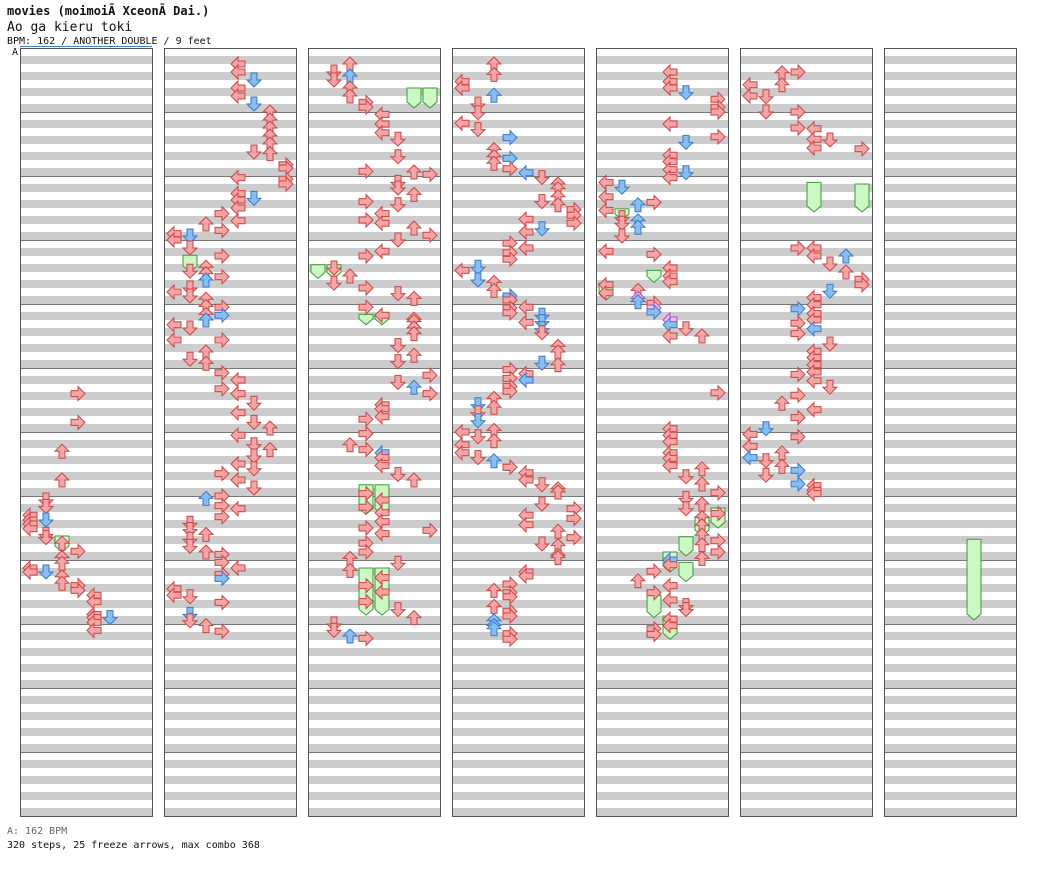 The height and width of the screenshot is (876, 1040). What do you see at coordinates (86, 46) in the screenshot?
I see `bpm-marker-line` at bounding box center [86, 46].